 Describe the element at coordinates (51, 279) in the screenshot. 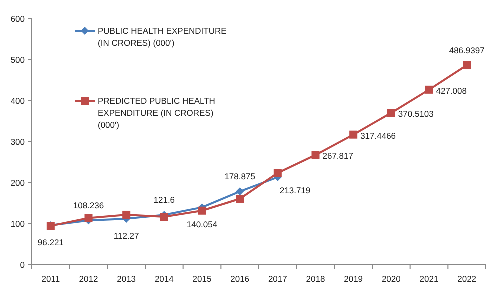

I see `x-tick-label: 2011` at that location.